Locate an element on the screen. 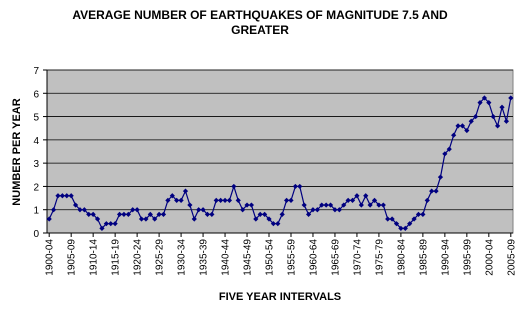 The width and height of the screenshot is (520, 318). y-tick-label: 5 is located at coordinates (36, 118).